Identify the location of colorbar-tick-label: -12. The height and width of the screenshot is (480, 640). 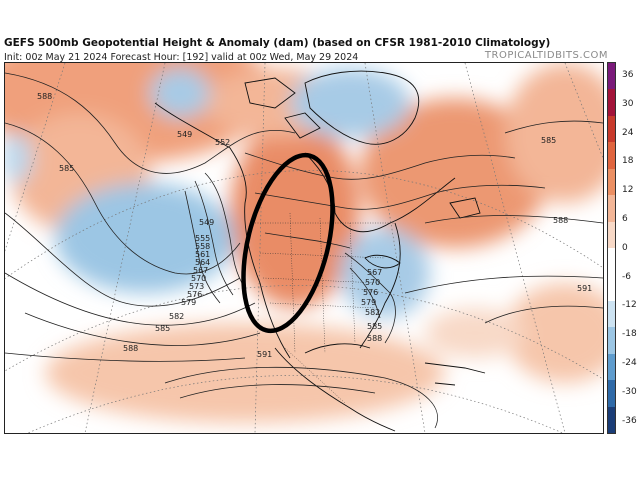
(629, 305).